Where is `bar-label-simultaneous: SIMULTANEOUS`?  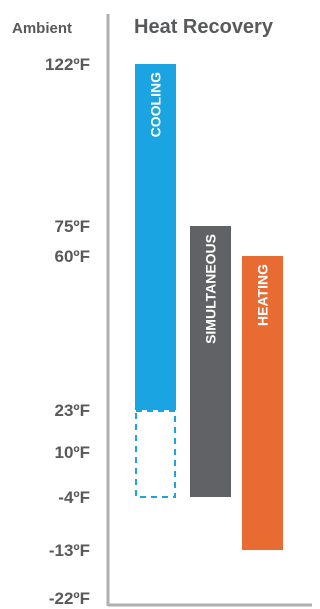
bar-label-simultaneous: SIMULTANEOUS is located at coordinates (211, 289).